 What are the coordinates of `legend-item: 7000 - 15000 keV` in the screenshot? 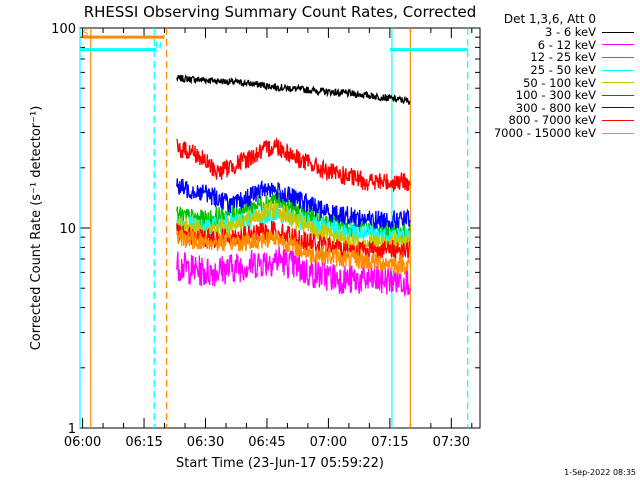 It's located at (559, 133).